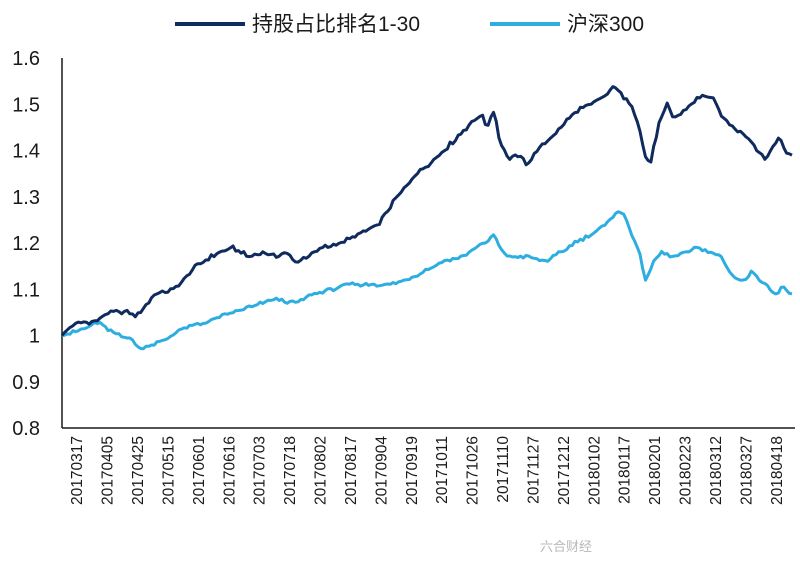 This screenshot has width=800, height=563. Describe the element at coordinates (77, 470) in the screenshot. I see `x-tick-label: 20170317` at that location.